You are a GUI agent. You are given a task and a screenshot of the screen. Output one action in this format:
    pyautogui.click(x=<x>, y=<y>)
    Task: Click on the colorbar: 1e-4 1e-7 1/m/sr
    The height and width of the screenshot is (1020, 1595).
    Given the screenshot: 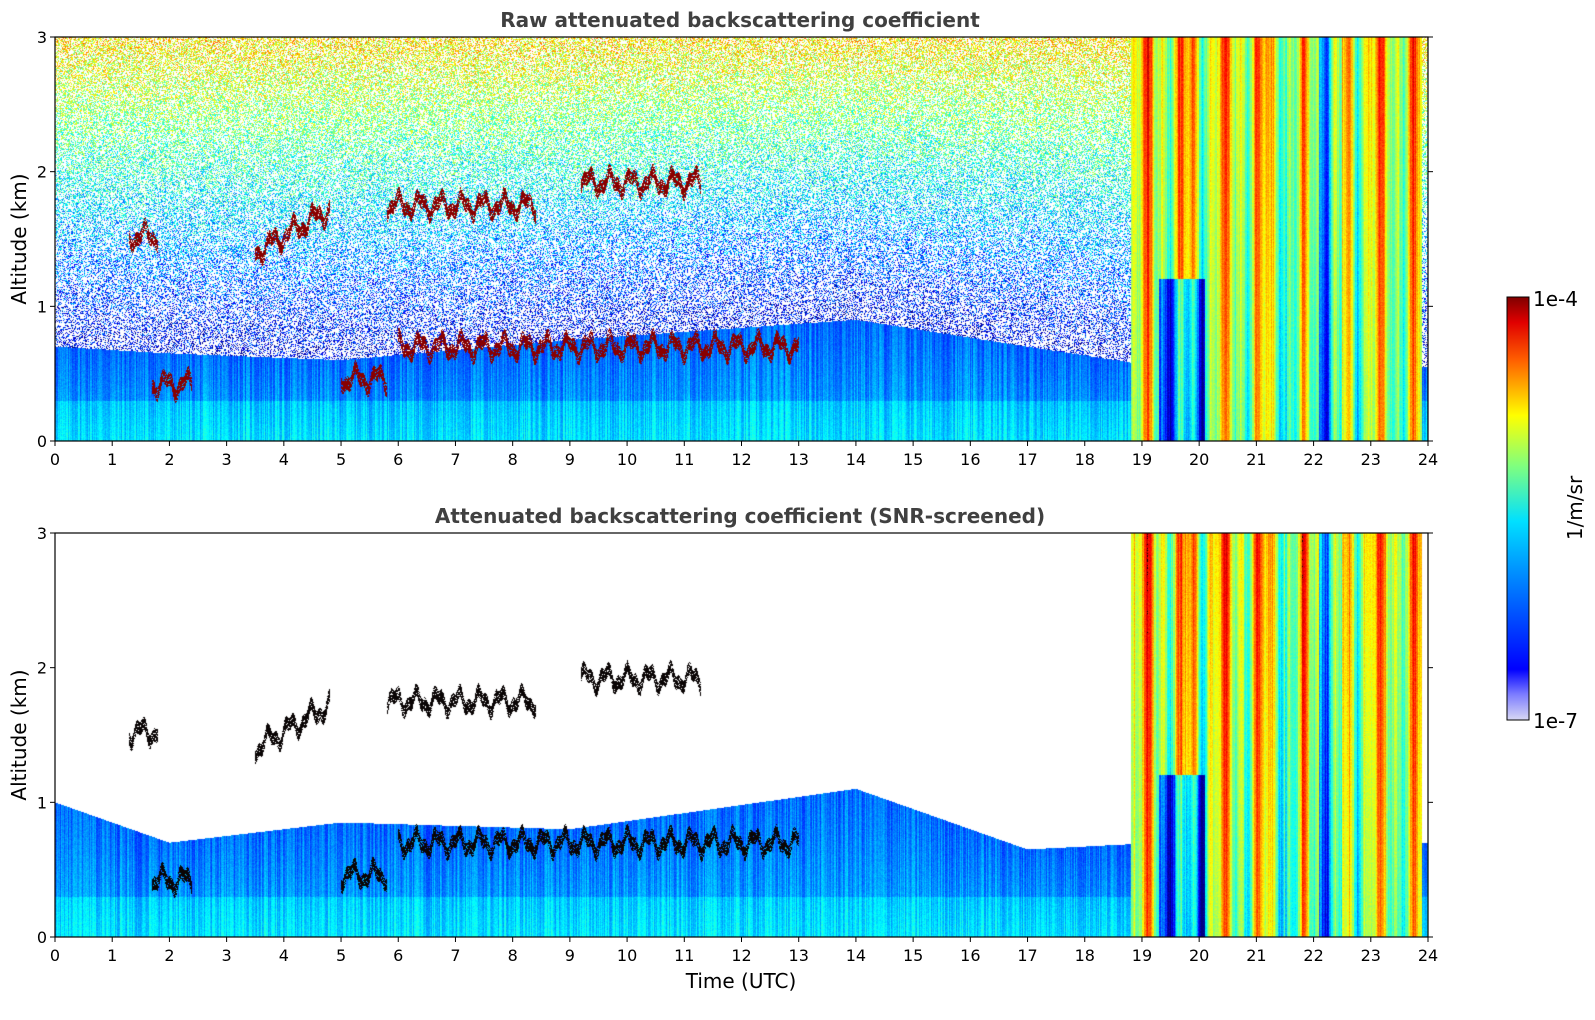 What is the action you would take?
    pyautogui.click(x=1546, y=510)
    